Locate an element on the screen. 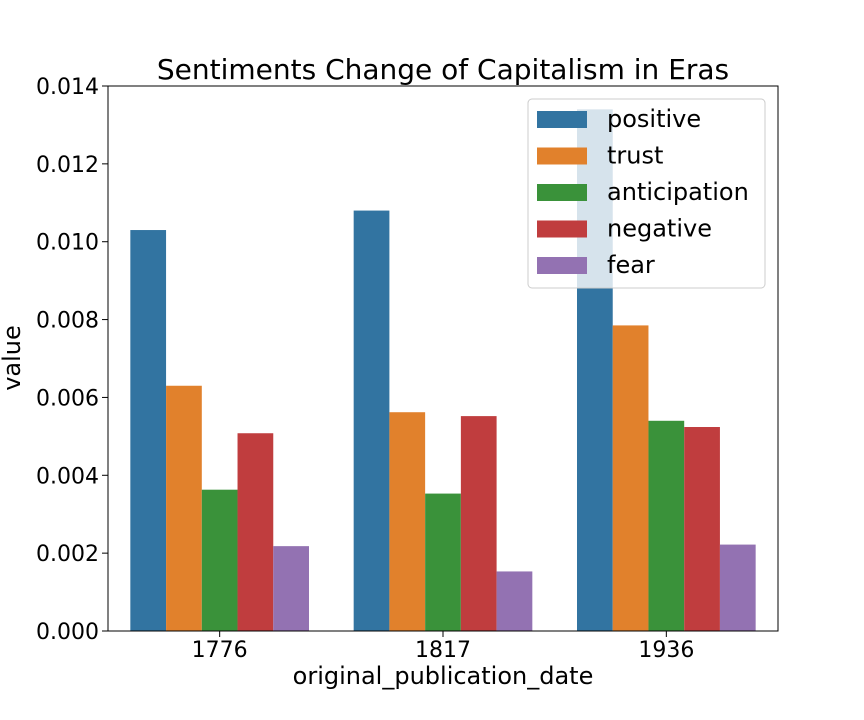 This screenshot has width=864, height=720. y-axis-label: value is located at coordinates (13, 358).